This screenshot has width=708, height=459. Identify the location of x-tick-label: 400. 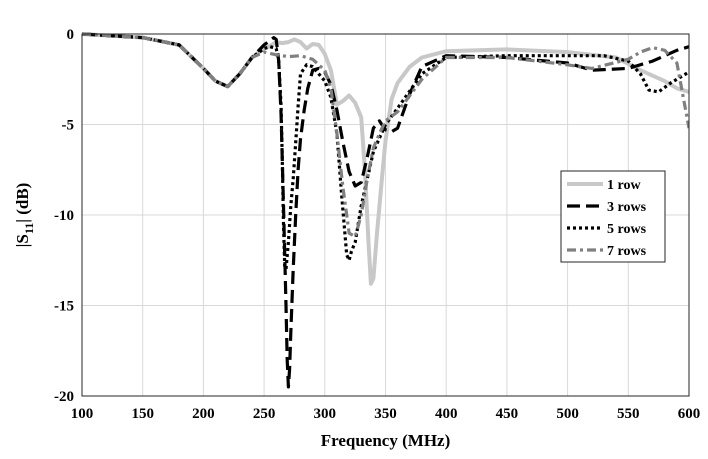
(446, 414).